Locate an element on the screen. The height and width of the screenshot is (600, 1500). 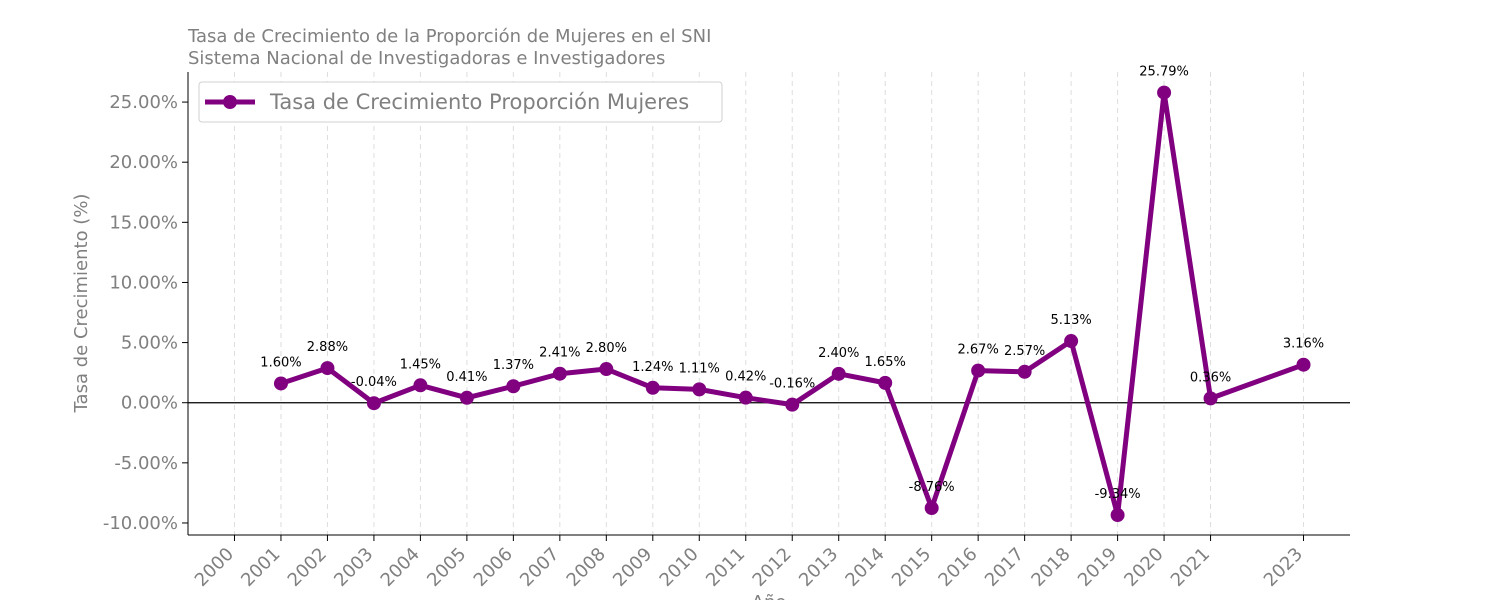
y-tick-label: 5.00% is located at coordinates (149, 343).